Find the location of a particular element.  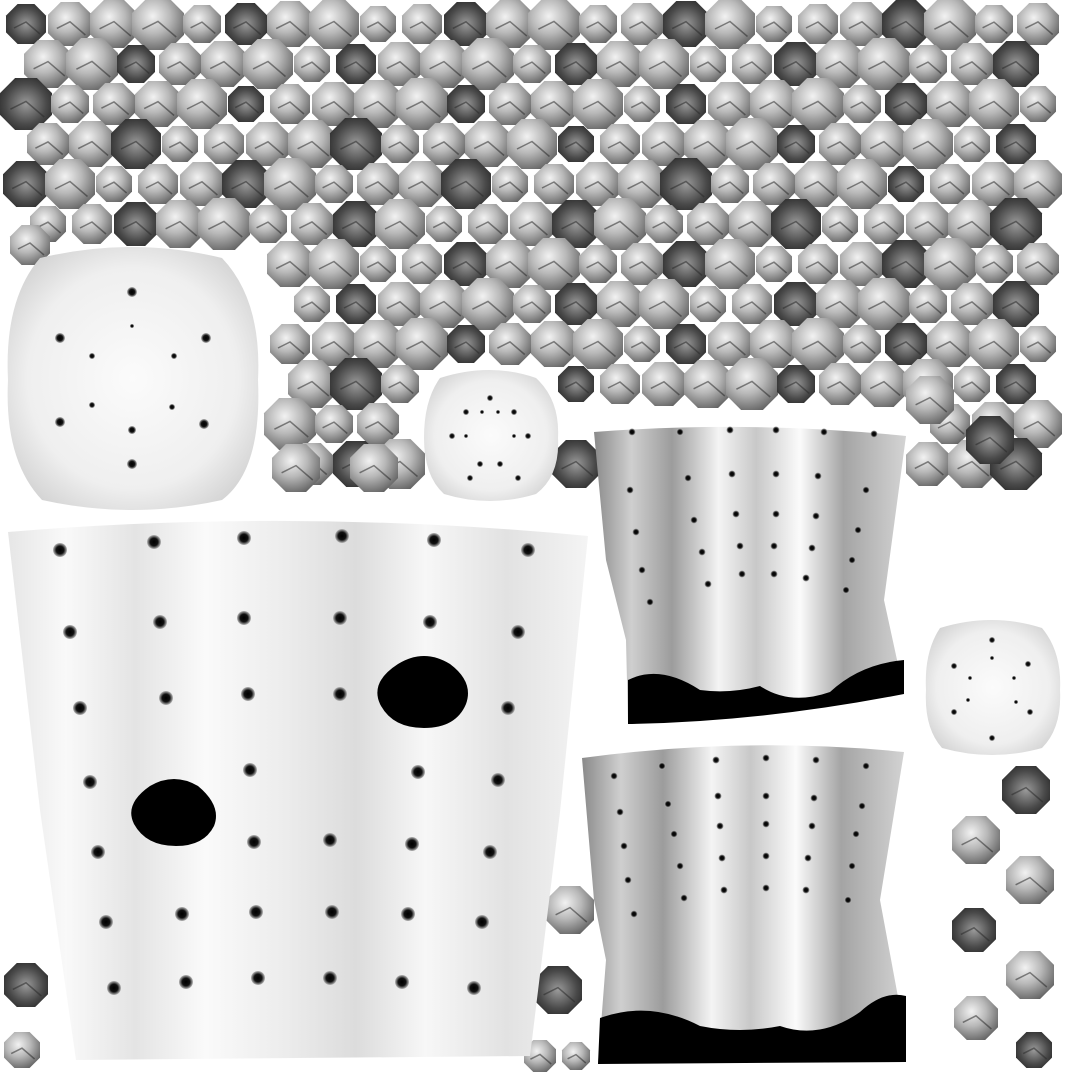

panel-lower-right is located at coordinates (744, 904).